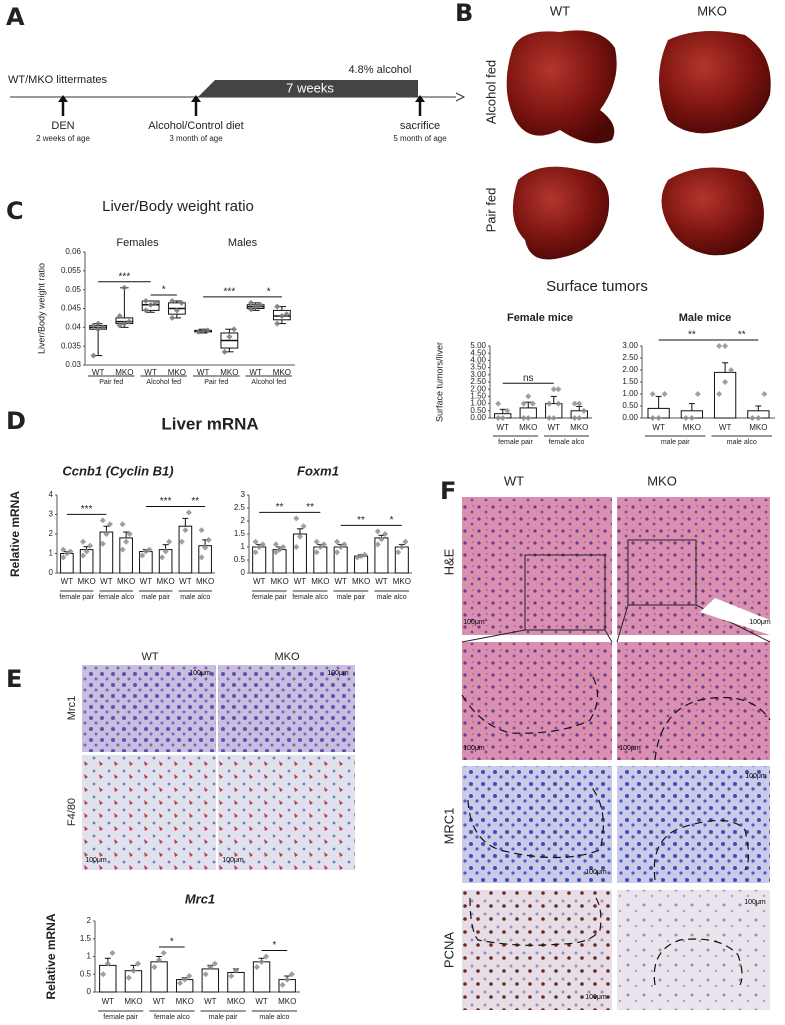  Describe the element at coordinates (117, 470) in the screenshot. I see `chart-title: Ccnb1 (Cyclin B1)` at that location.